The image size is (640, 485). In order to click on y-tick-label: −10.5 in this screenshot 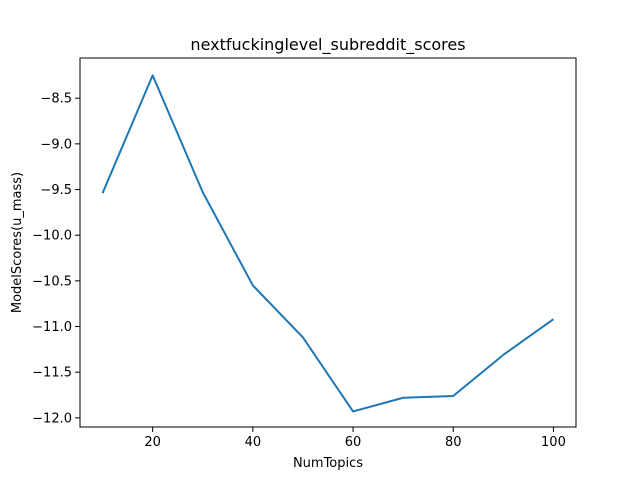, I will do `click(52, 281)`.